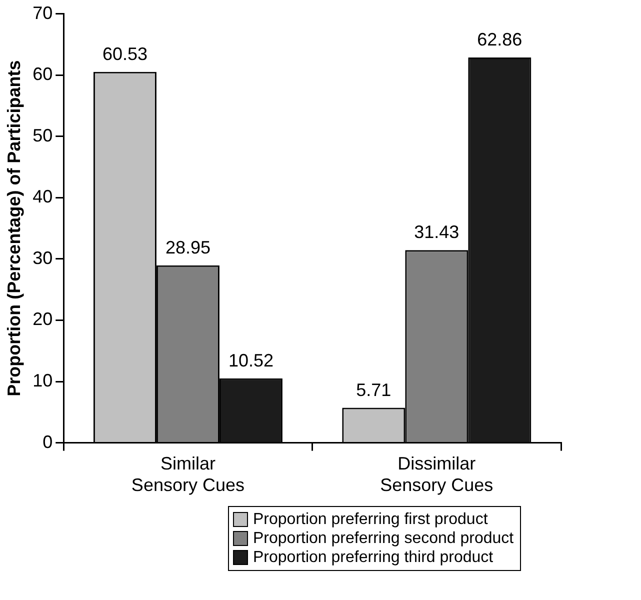  What do you see at coordinates (42, 258) in the screenshot?
I see `y-tick-label: 30` at bounding box center [42, 258].